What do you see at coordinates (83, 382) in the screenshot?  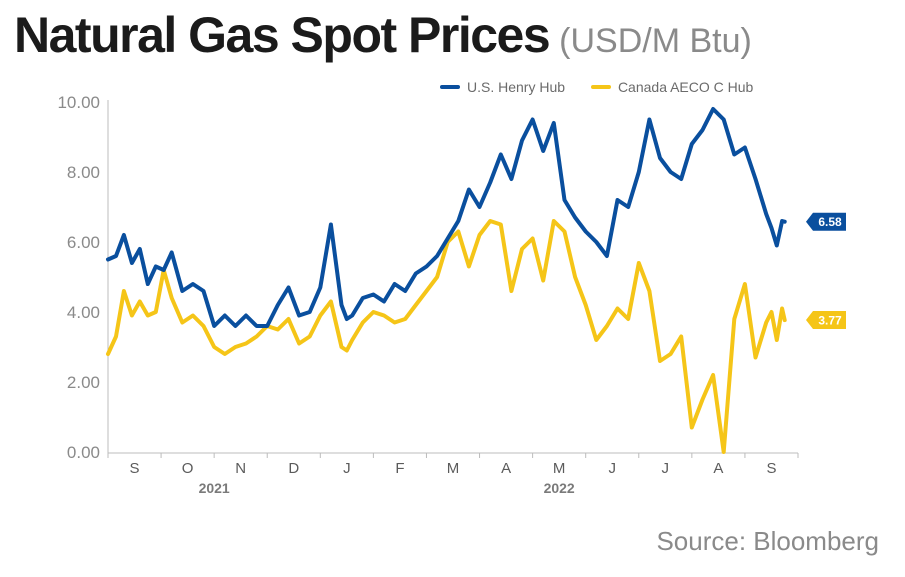 I see `y-tick-label: 2.00` at bounding box center [83, 382].